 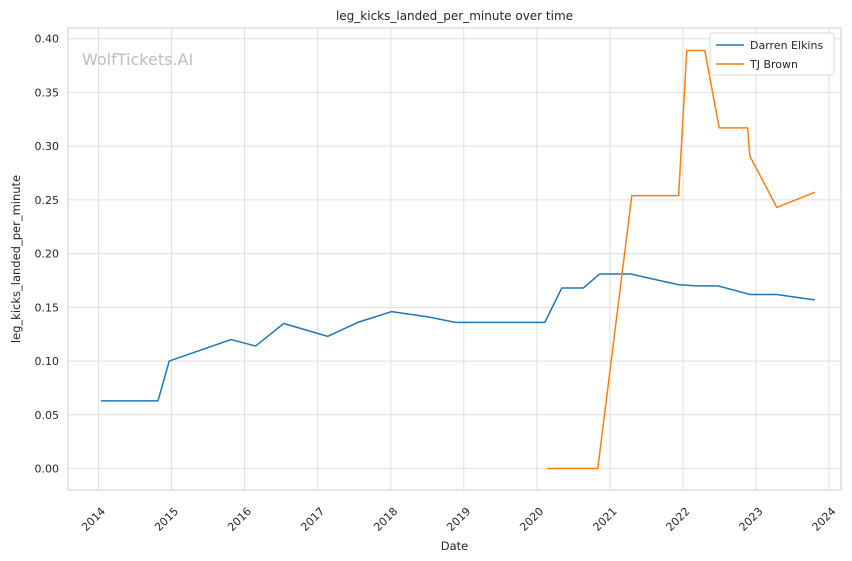 What do you see at coordinates (47, 200) in the screenshot?
I see `y-tick-label: 0.25` at bounding box center [47, 200].